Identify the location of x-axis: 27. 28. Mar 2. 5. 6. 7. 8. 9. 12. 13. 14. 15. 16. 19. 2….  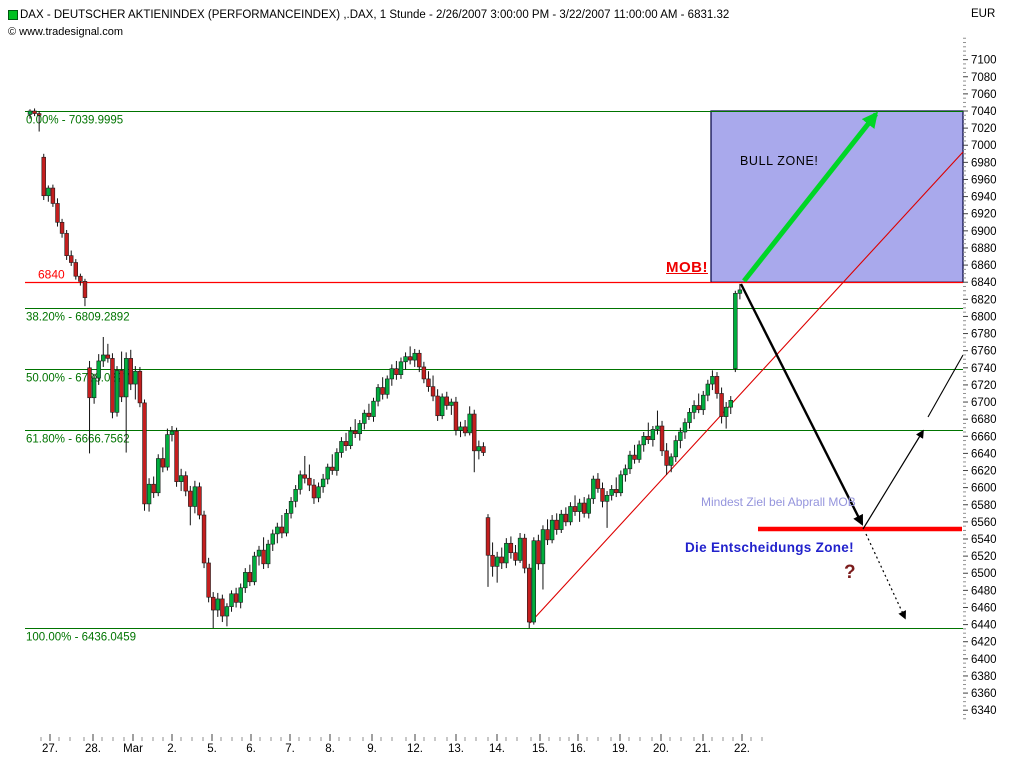
(401, 744).